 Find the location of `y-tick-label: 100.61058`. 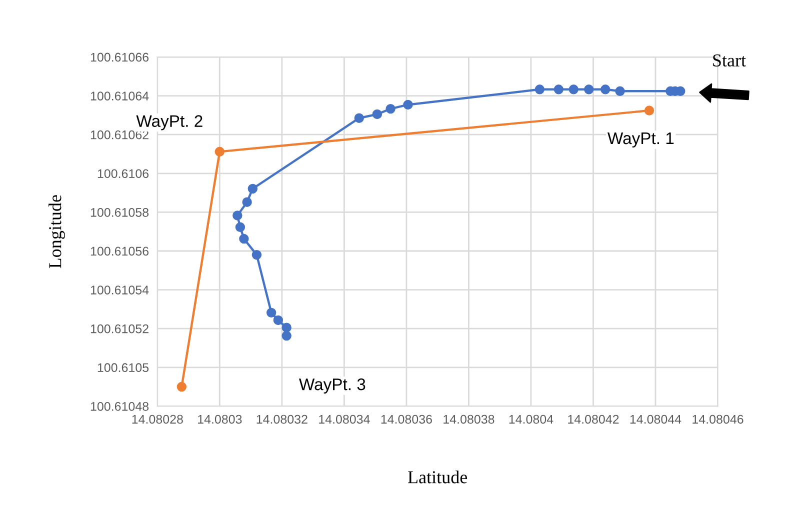

y-tick-label: 100.61058 is located at coordinates (119, 212).